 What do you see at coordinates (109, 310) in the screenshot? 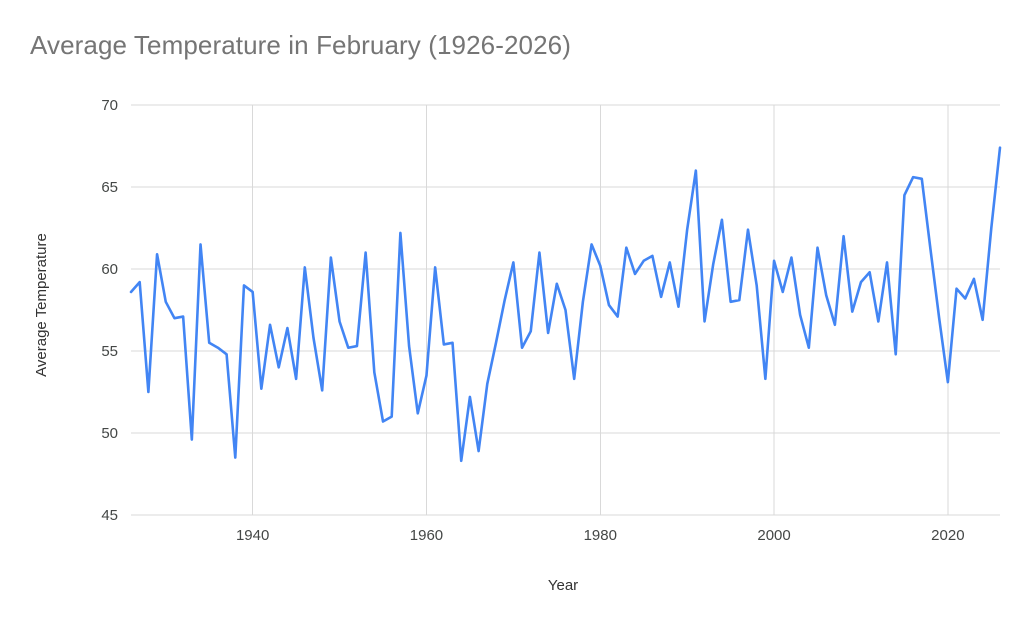
I see `y-axis-tick-labels: 45 50 55 60 65 70` at bounding box center [109, 310].